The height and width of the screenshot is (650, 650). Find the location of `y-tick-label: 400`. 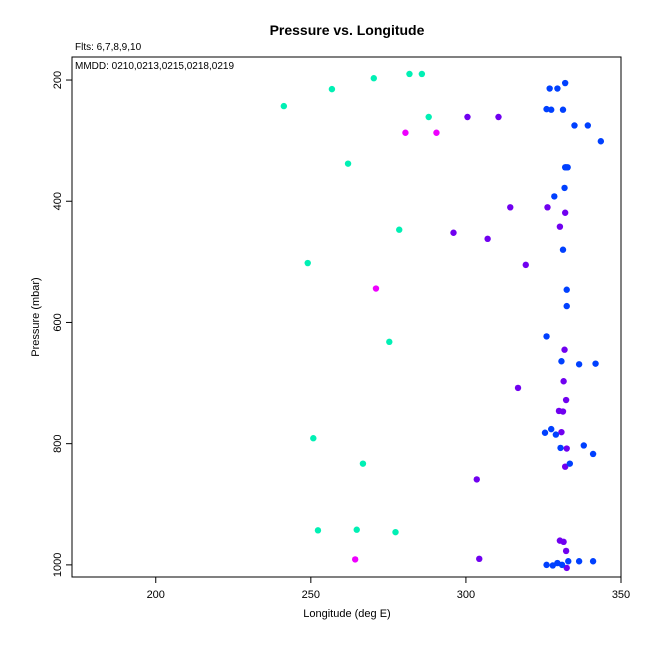

y-tick-label: 400 is located at coordinates (58, 201).